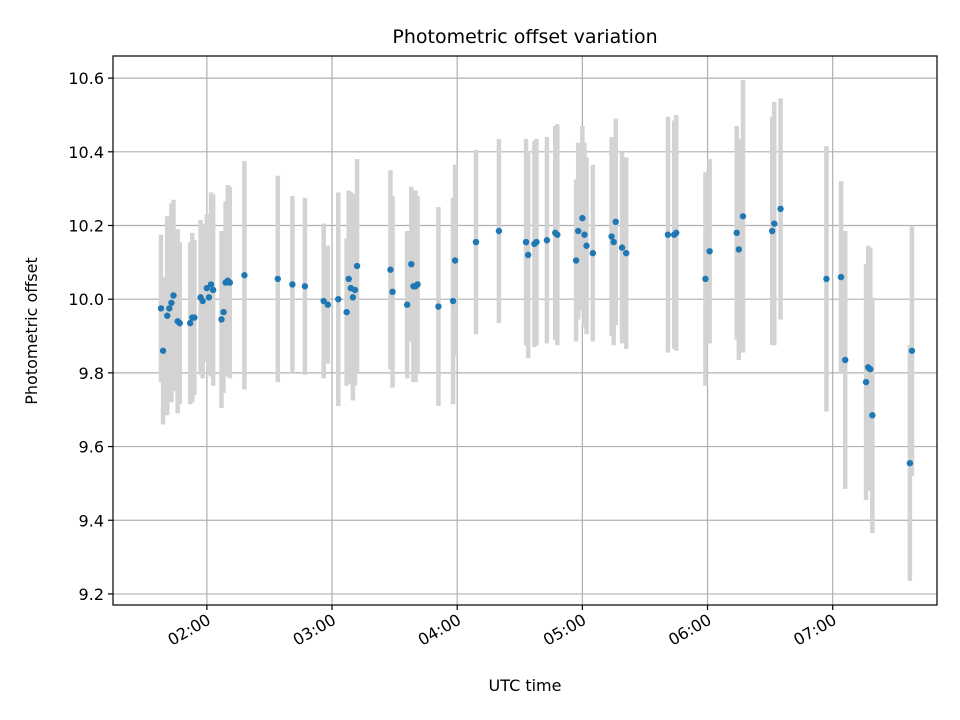  What do you see at coordinates (524, 37) in the screenshot?
I see `chart-title: Photometric offset variation` at bounding box center [524, 37].